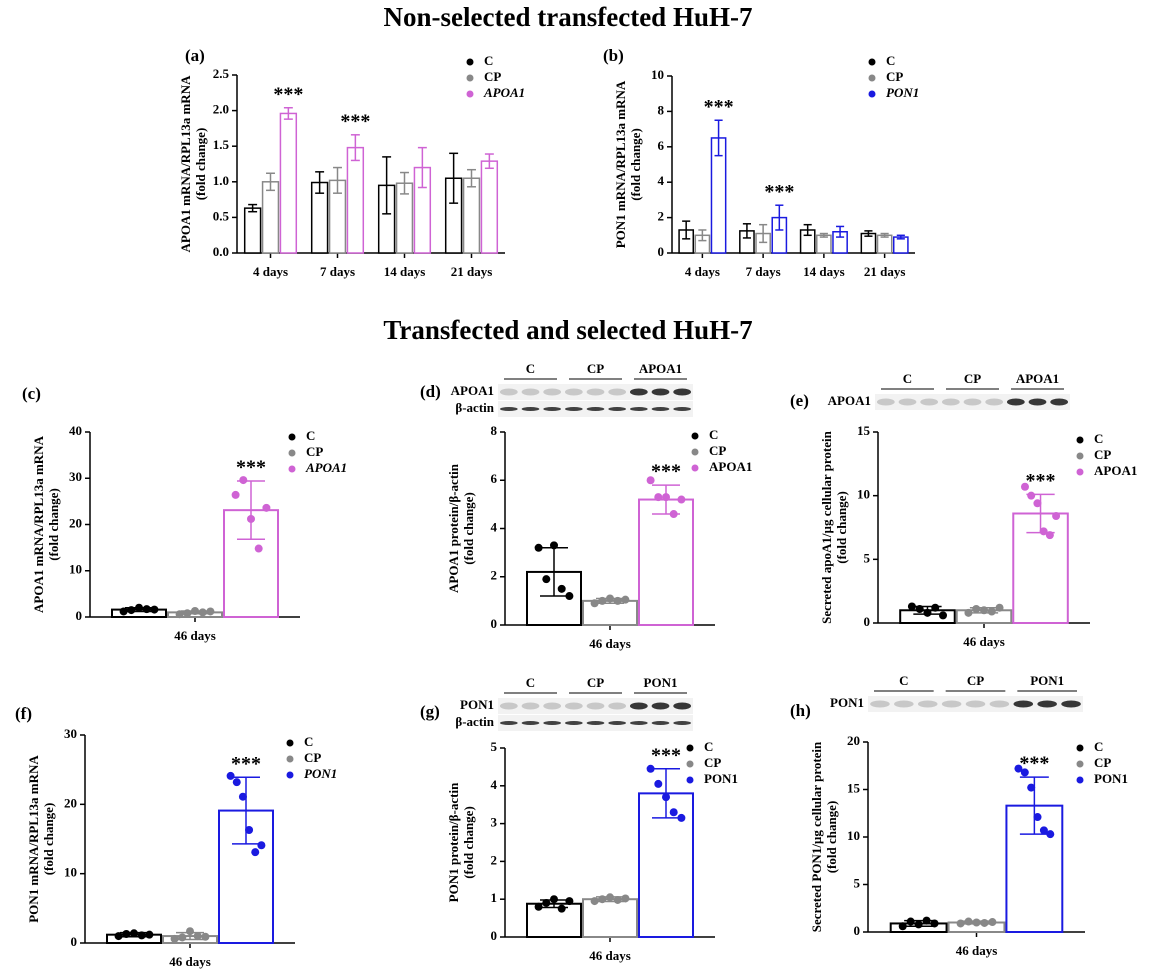  Describe the element at coordinates (70, 802) in the screenshot. I see `y-tick-label: 20` at that location.